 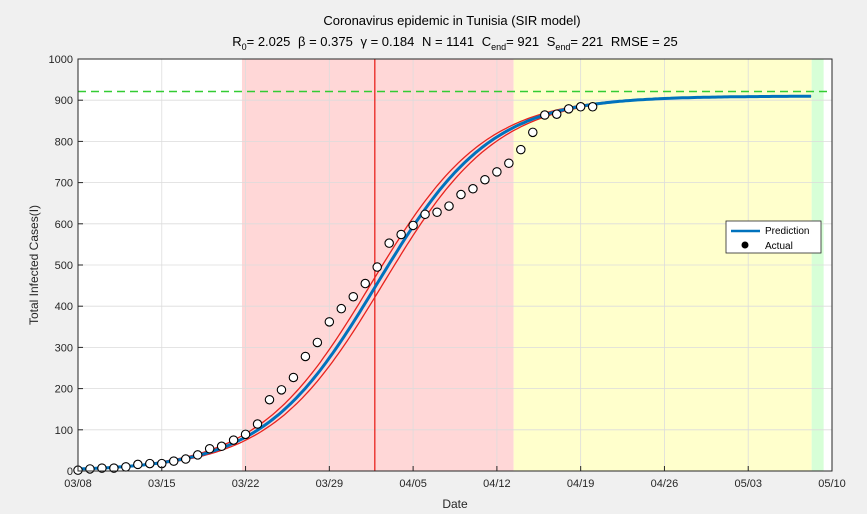 I want to click on x-tick-label: 04/19, so click(x=581, y=484).